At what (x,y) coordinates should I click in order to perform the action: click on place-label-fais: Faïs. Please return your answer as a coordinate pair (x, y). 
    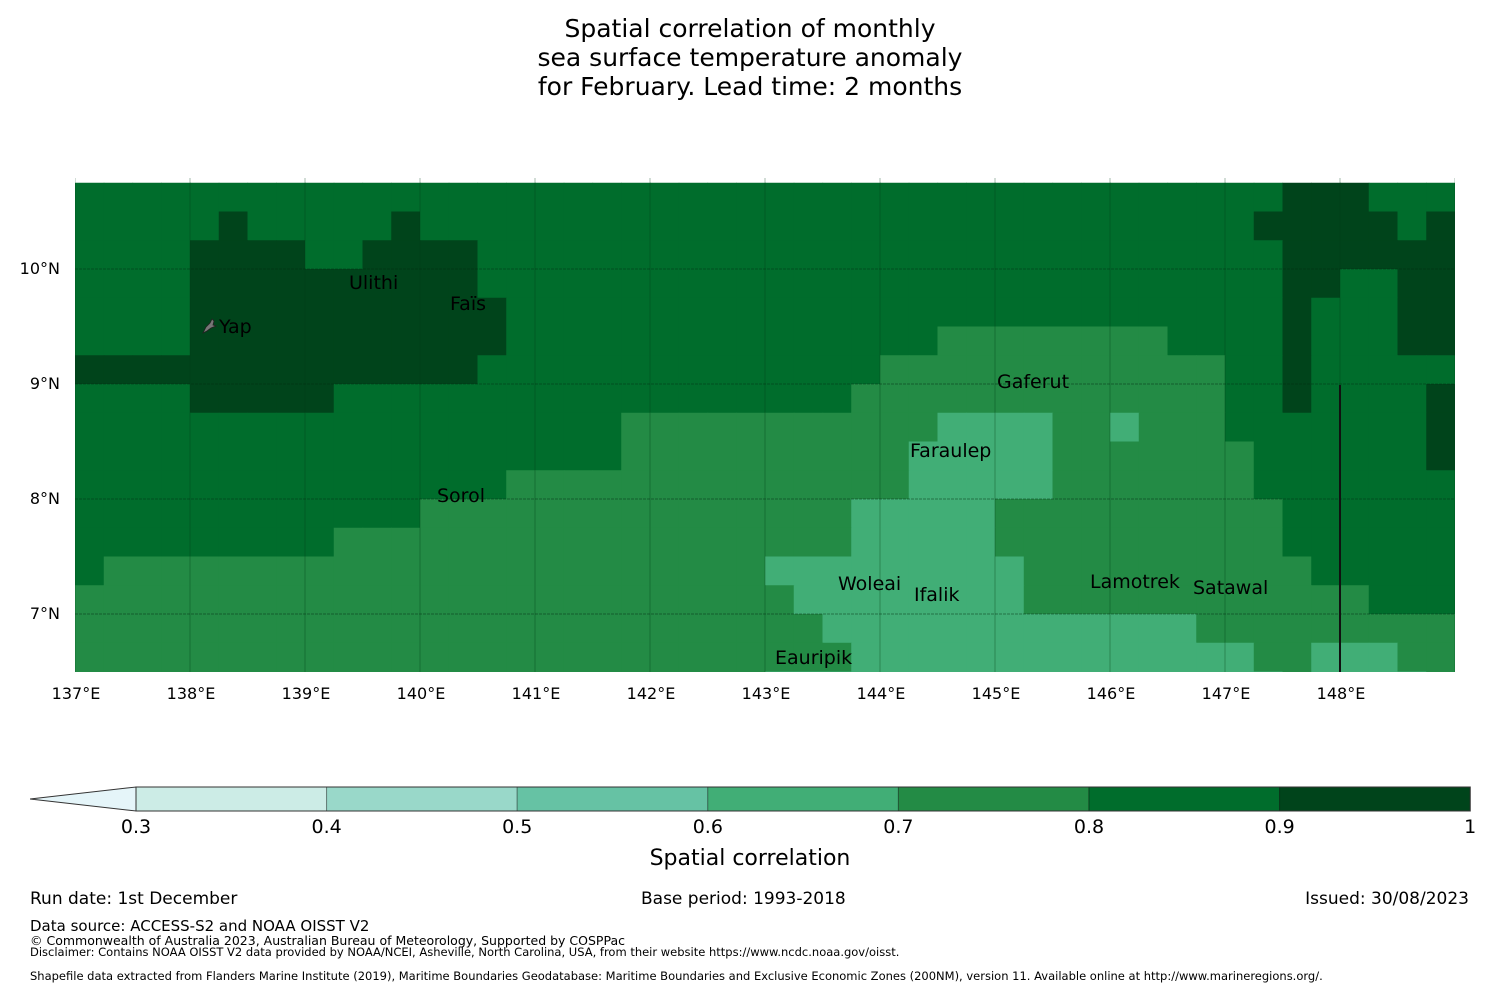
    Looking at the image, I should click on (468, 304).